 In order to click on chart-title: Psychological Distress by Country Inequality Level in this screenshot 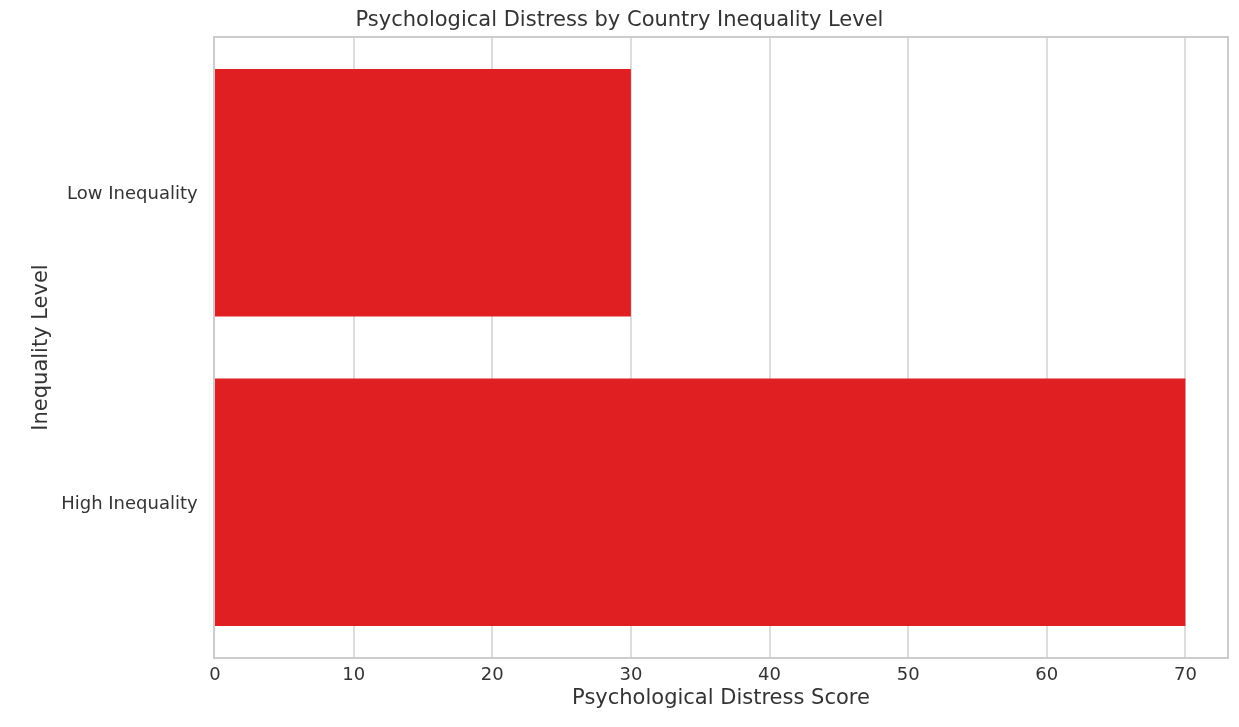, I will do `click(619, 18)`.